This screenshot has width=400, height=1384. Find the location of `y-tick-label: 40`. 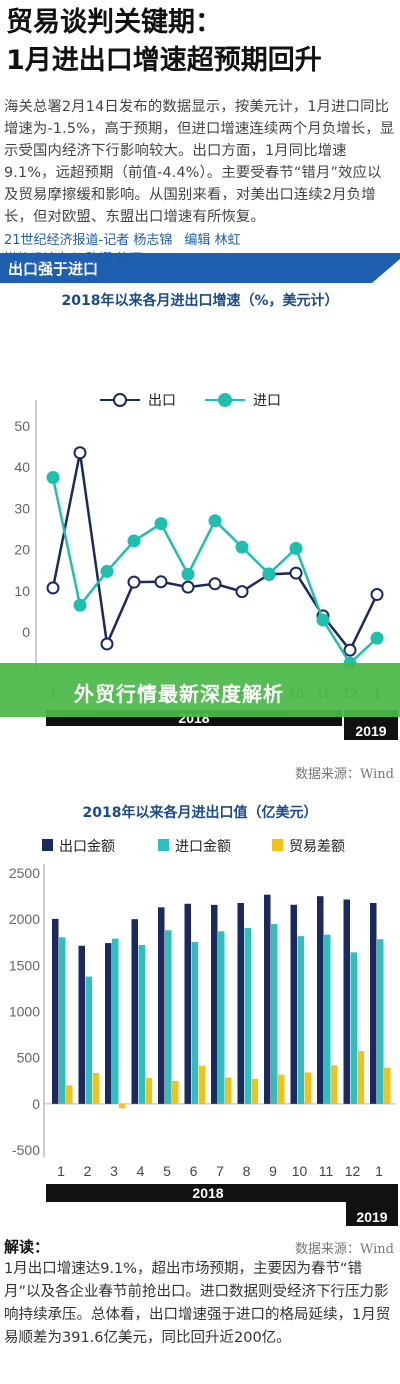

y-tick-label: 40 is located at coordinates (22, 467).